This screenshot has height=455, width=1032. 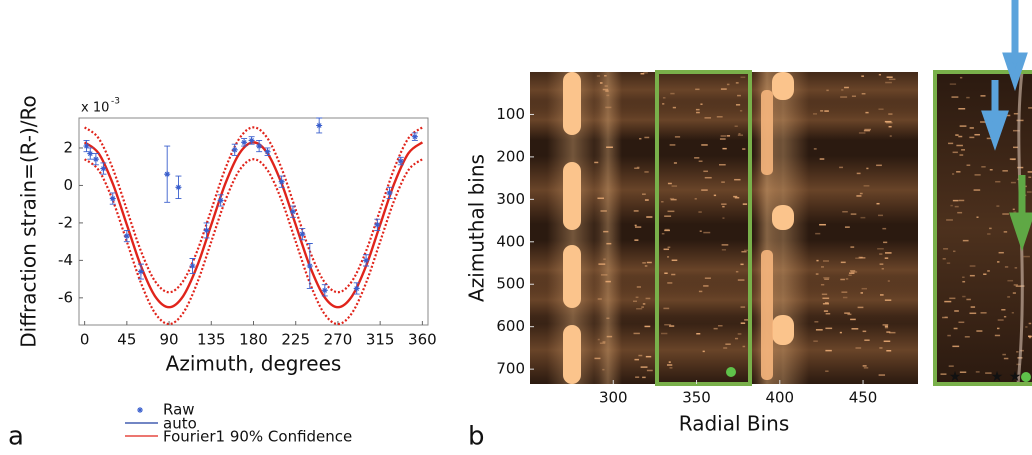 What do you see at coordinates (126, 340) in the screenshot?
I see `x-tick-label: 45` at bounding box center [126, 340].